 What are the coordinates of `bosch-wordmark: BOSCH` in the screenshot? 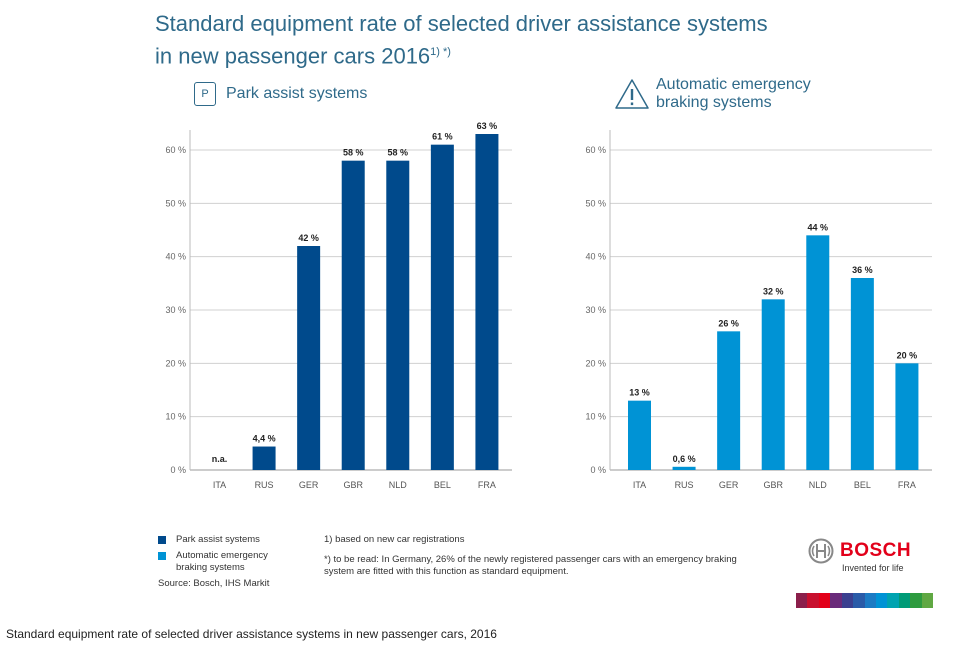 It's located at (876, 550).